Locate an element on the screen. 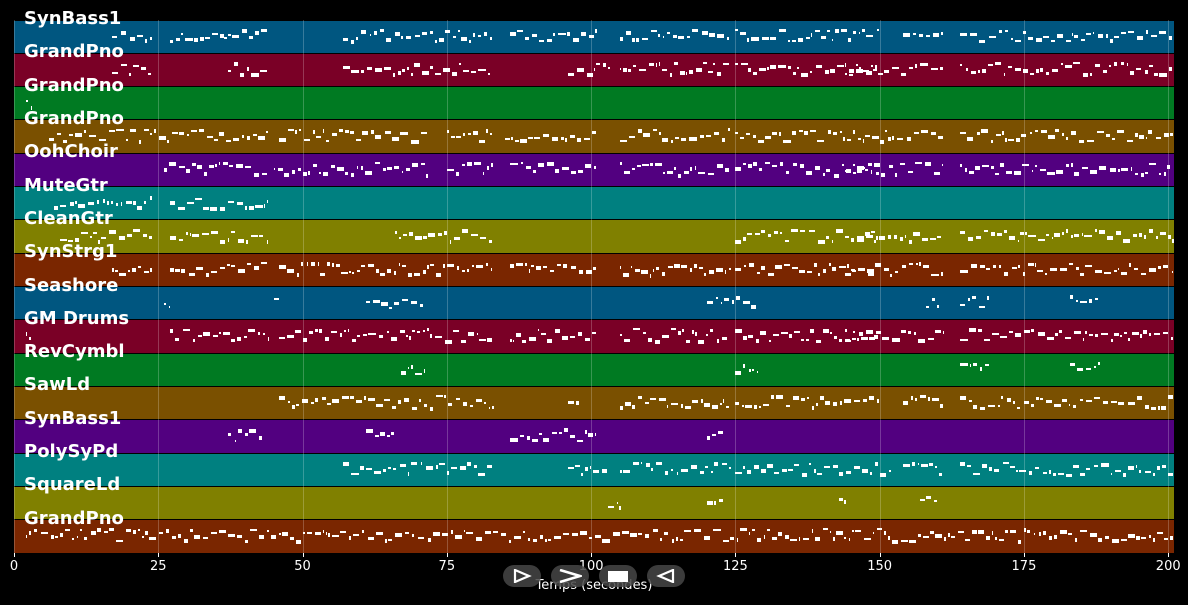 This screenshot has height=605, width=1188. rewind-button is located at coordinates (666, 576).